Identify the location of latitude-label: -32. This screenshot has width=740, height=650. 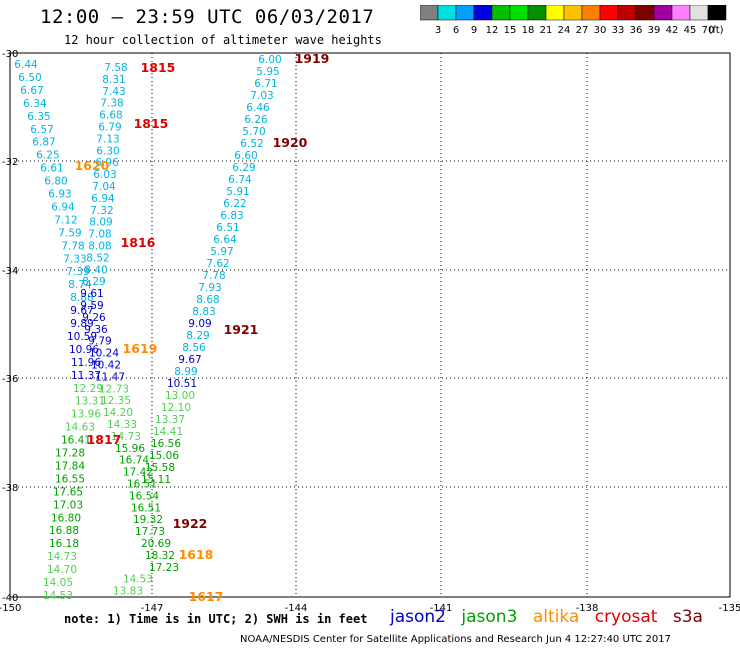
(10, 162).